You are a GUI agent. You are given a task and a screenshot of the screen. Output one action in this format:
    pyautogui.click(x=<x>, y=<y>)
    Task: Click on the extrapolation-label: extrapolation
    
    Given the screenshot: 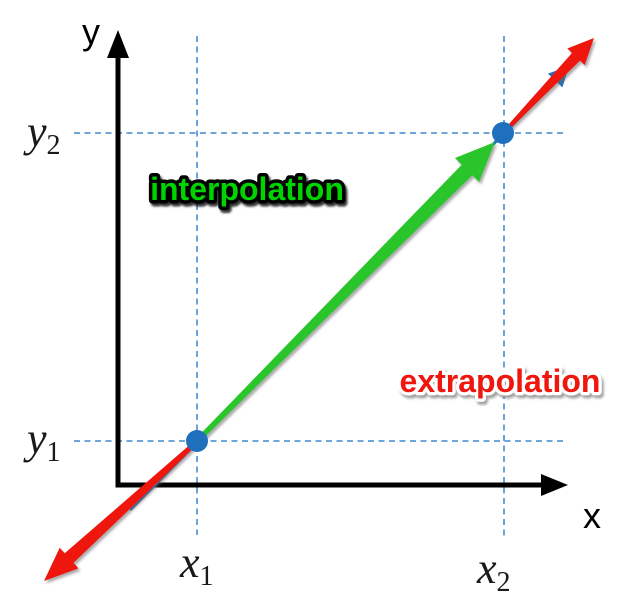 What is the action you would take?
    pyautogui.click(x=500, y=381)
    